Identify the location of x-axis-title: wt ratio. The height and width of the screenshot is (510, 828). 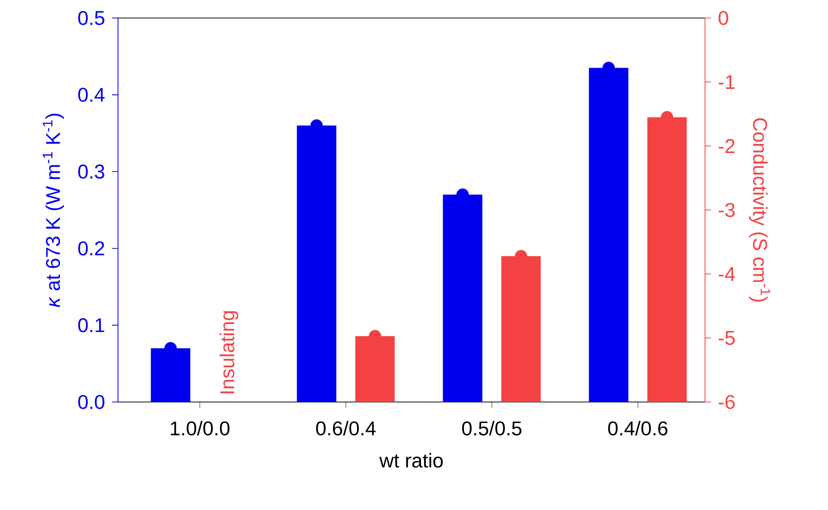
(411, 460).